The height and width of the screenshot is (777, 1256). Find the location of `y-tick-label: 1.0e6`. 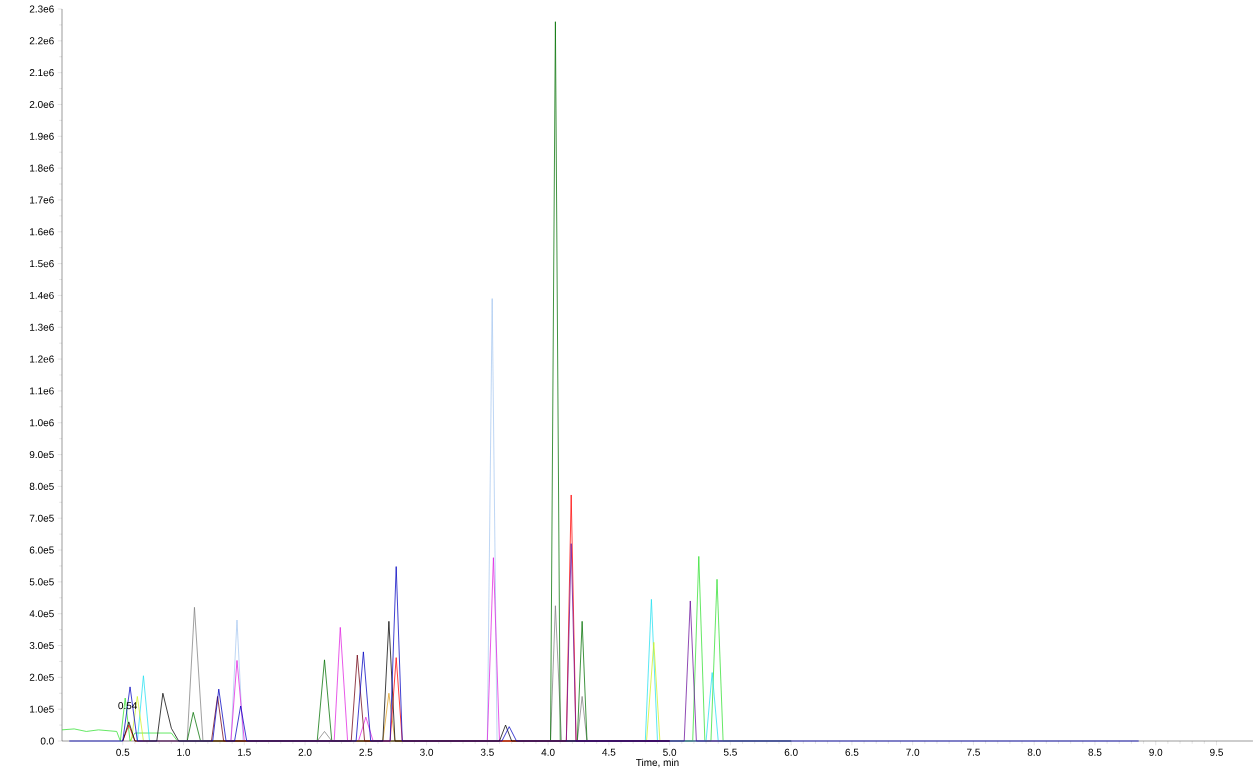

y-tick-label: 1.0e6 is located at coordinates (42, 423).